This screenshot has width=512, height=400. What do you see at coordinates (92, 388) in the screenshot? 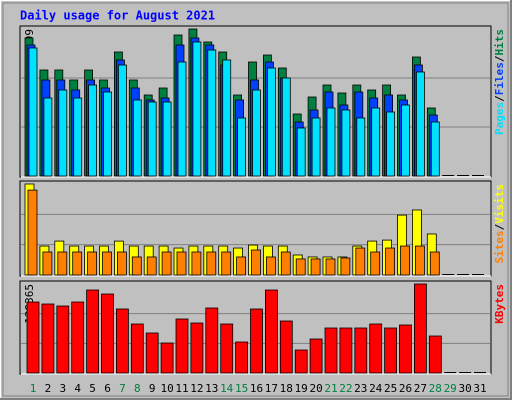
I see `x-tick-label: 5` at bounding box center [92, 388].